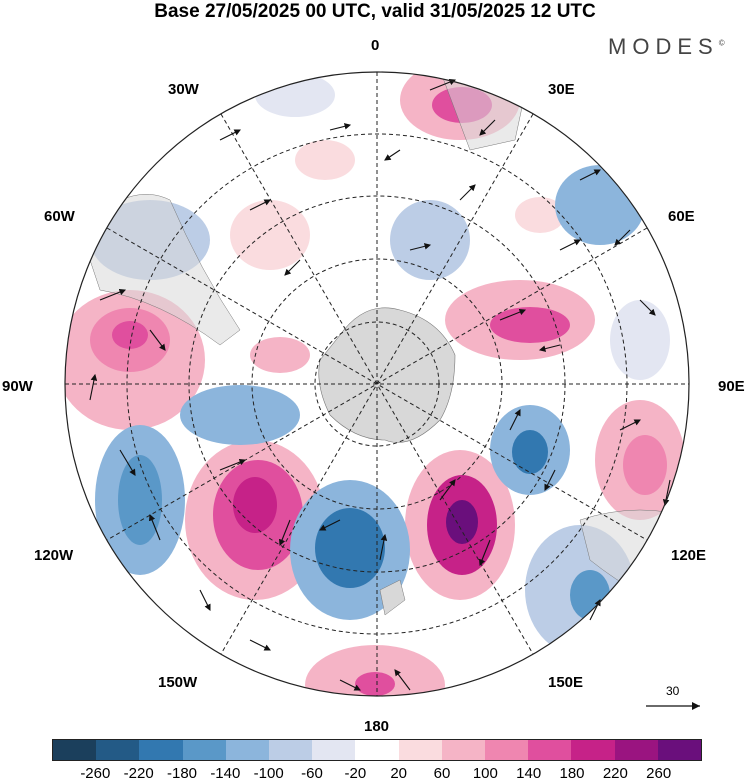  Describe the element at coordinates (355, 773) in the screenshot. I see `colorbar-tick-label: -20` at that location.